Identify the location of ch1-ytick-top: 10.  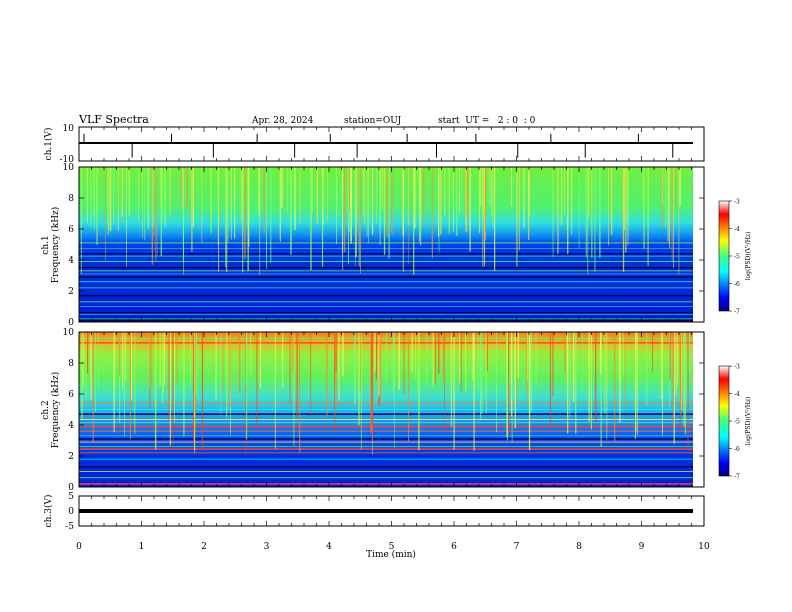
(69, 129).